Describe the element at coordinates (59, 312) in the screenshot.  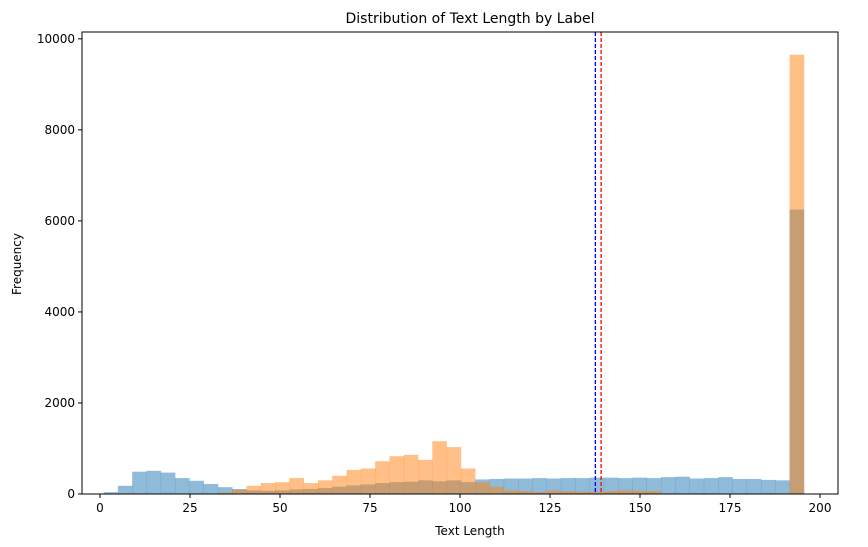
I see `y-tick-label: 4000` at that location.